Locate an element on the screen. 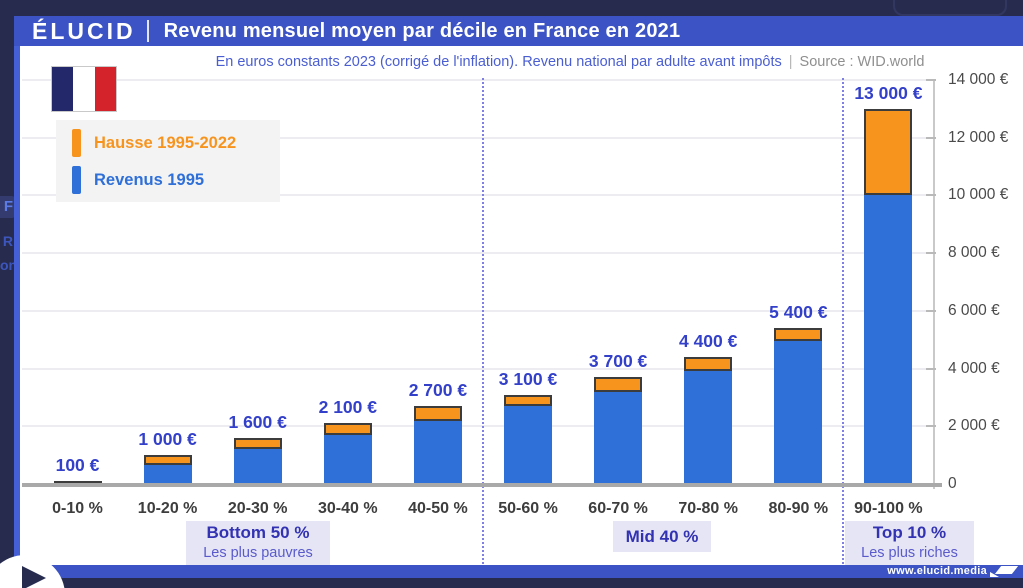  group-label-top-10: Top 10 % Les plus riches is located at coordinates (909, 543).